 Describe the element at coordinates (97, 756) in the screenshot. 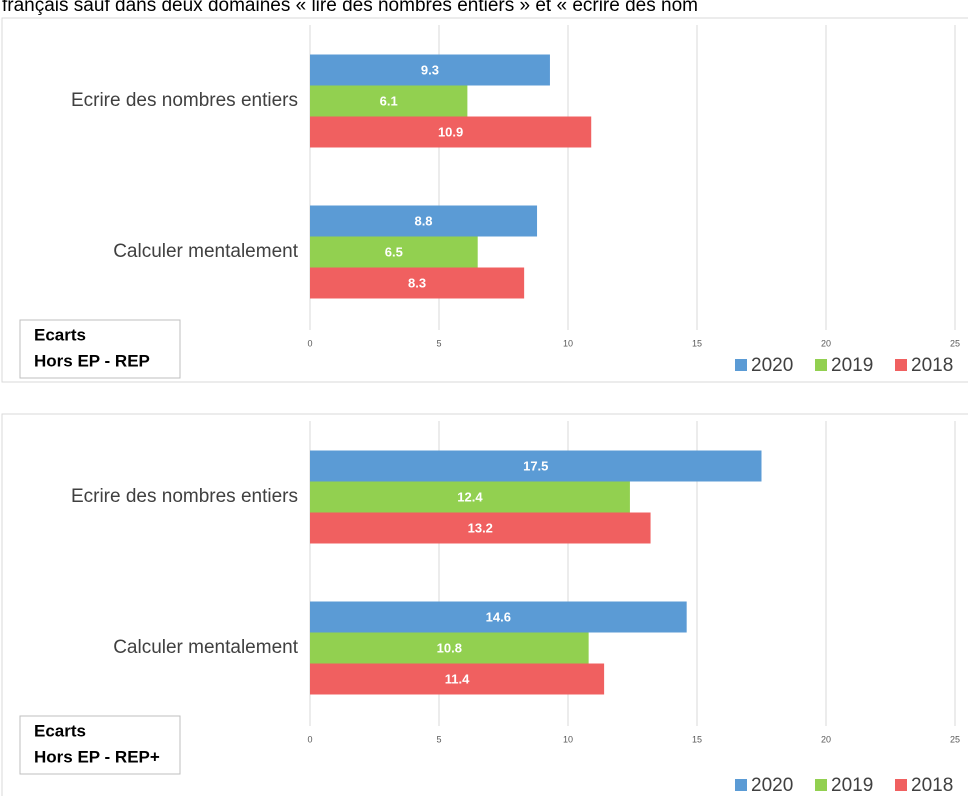

I see `annotation-text: Hors EP - REP+` at that location.